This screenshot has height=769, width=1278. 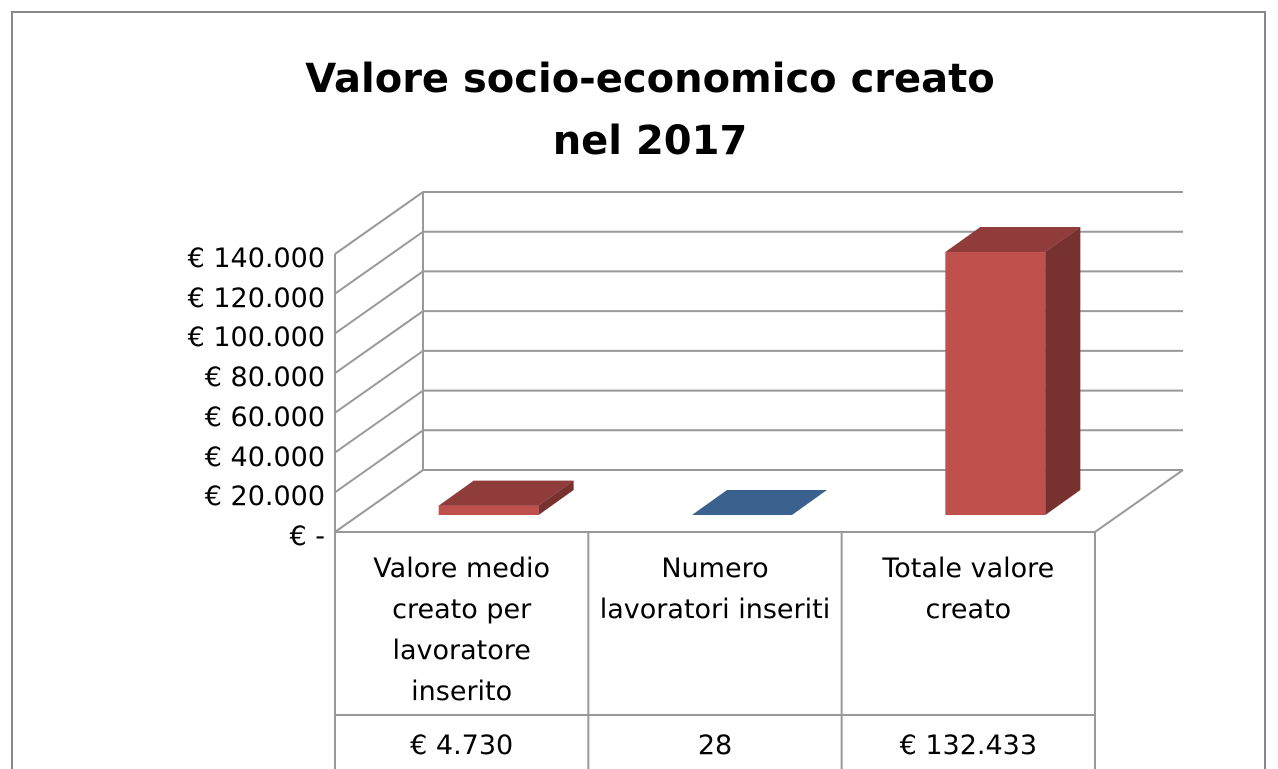 What do you see at coordinates (264, 457) in the screenshot?
I see `y-tick-label: € 40.000` at bounding box center [264, 457].